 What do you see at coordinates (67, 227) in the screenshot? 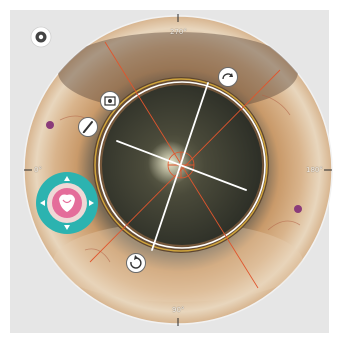
I see `arrow-down-icon` at bounding box center [67, 227].